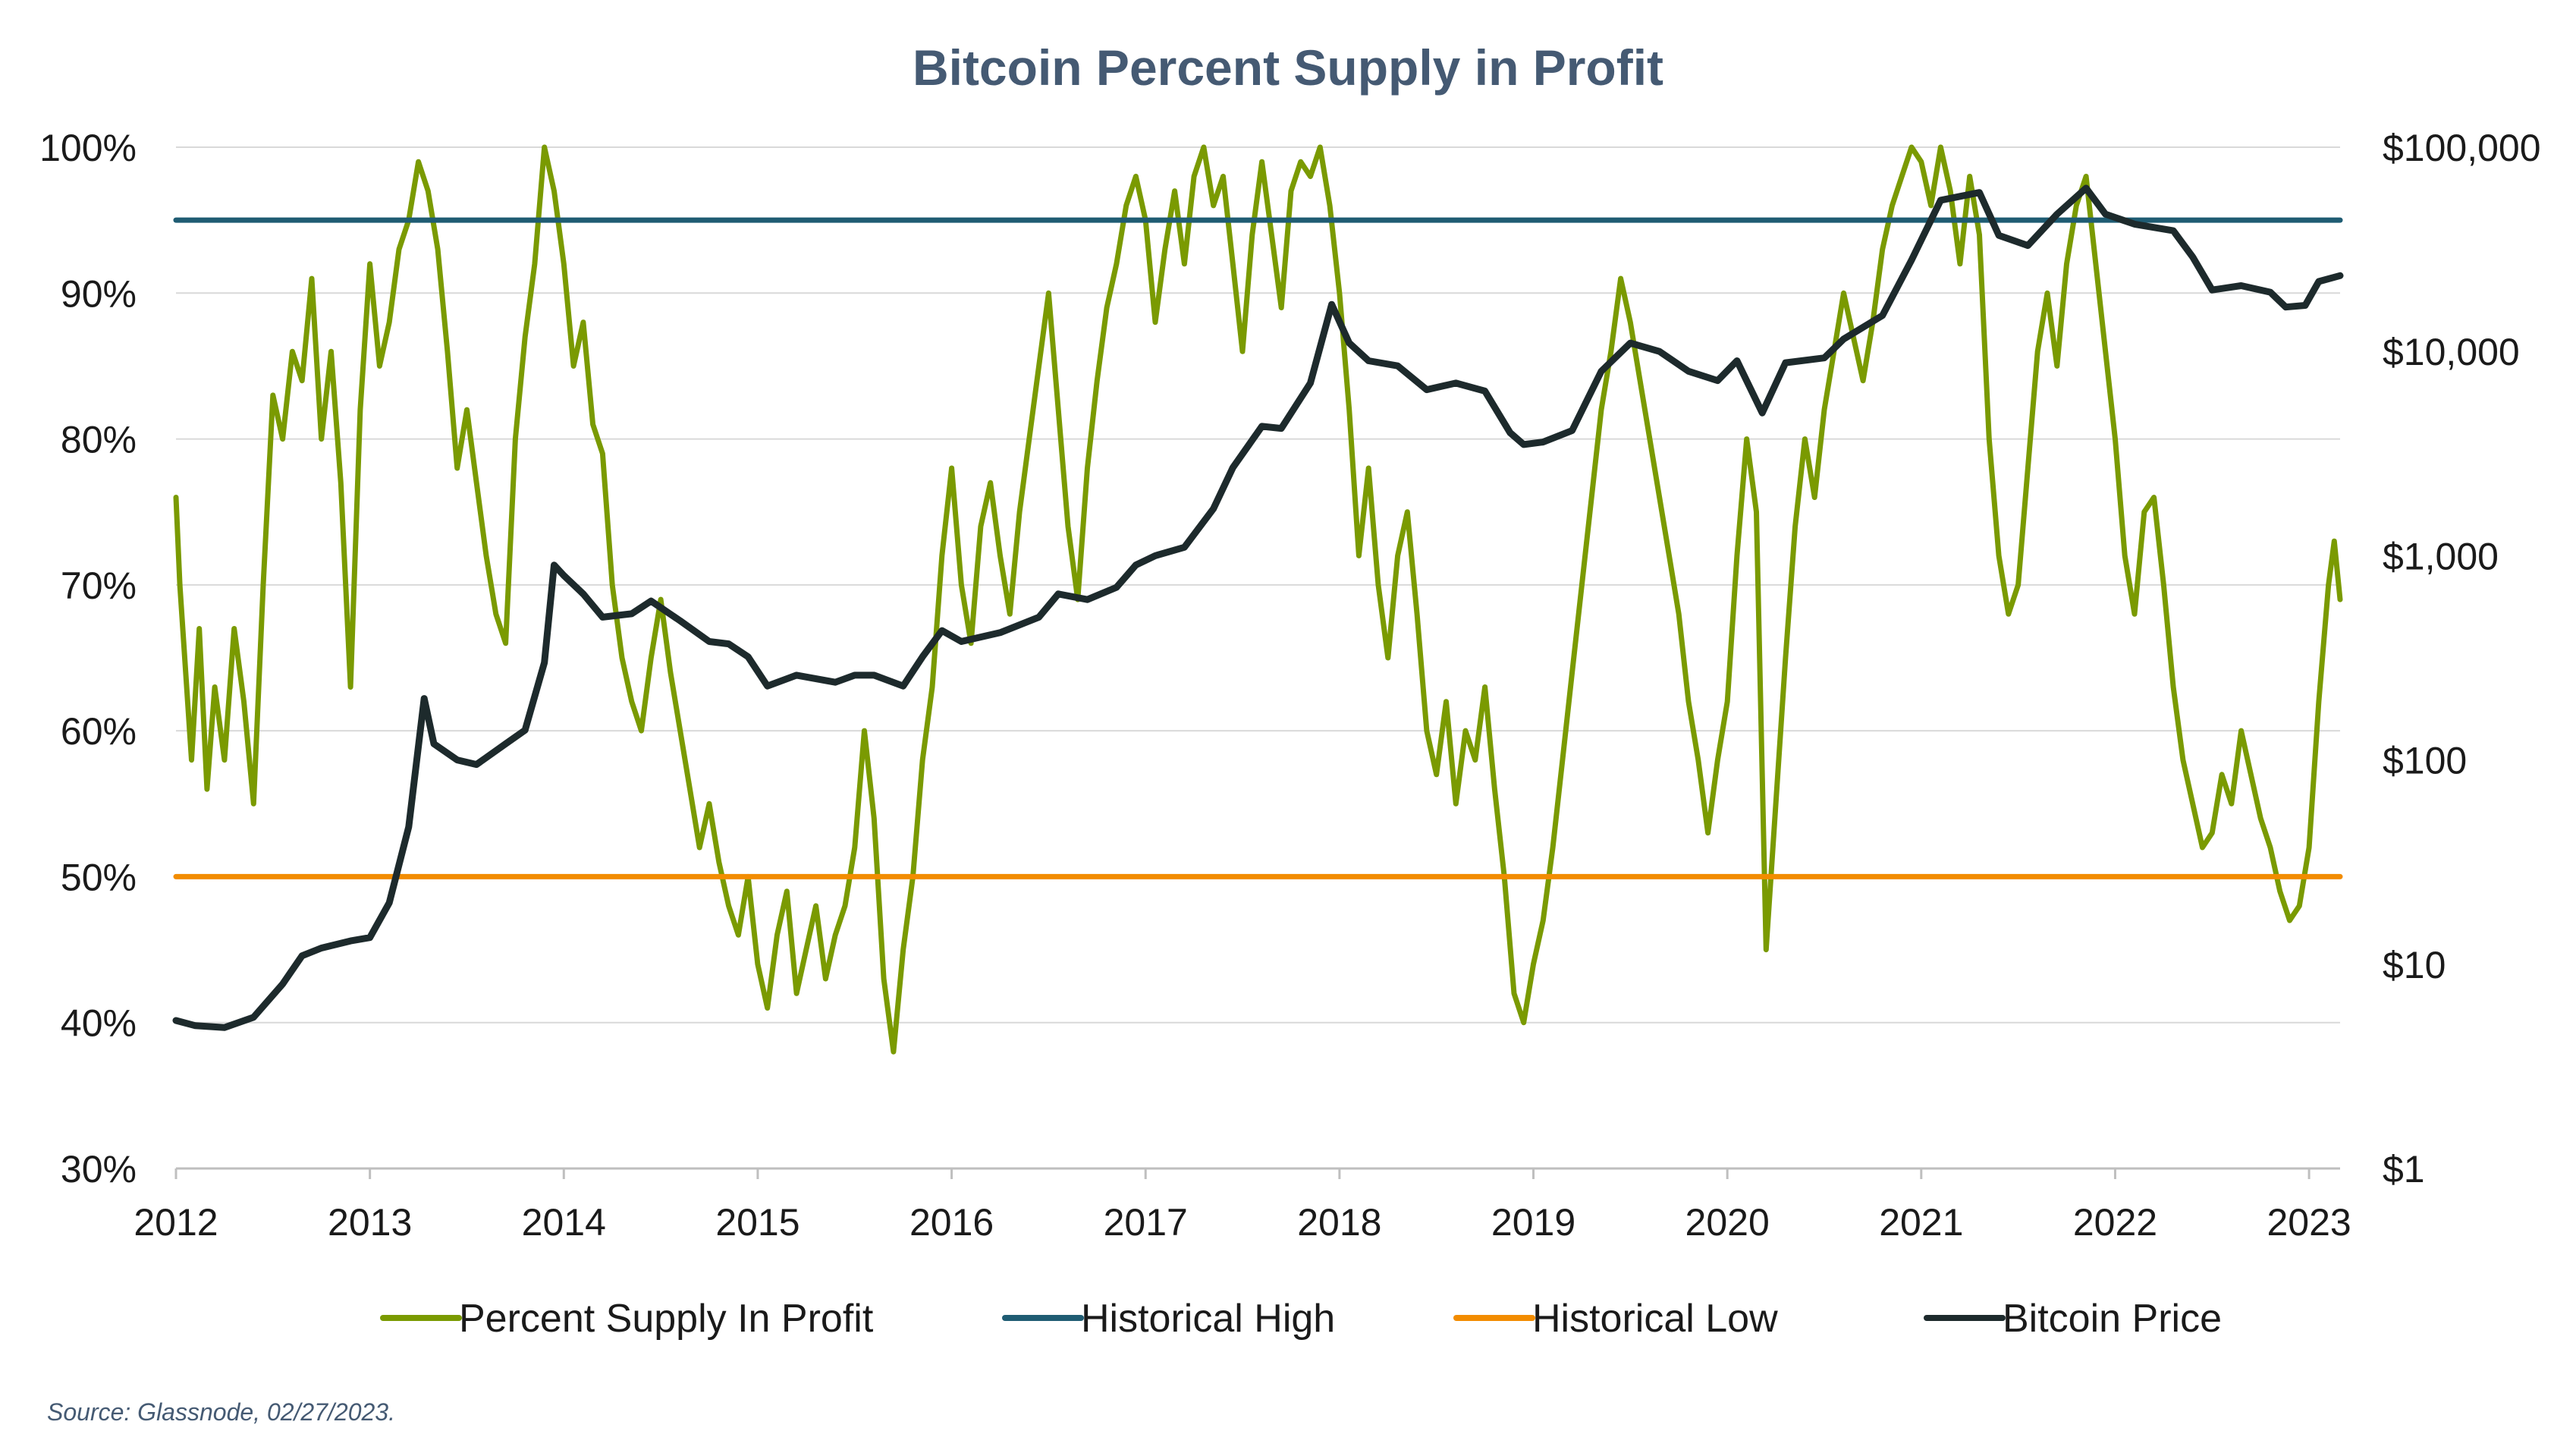  What do you see at coordinates (2425, 761) in the screenshot?
I see `y-right-tick-label: $100` at bounding box center [2425, 761].